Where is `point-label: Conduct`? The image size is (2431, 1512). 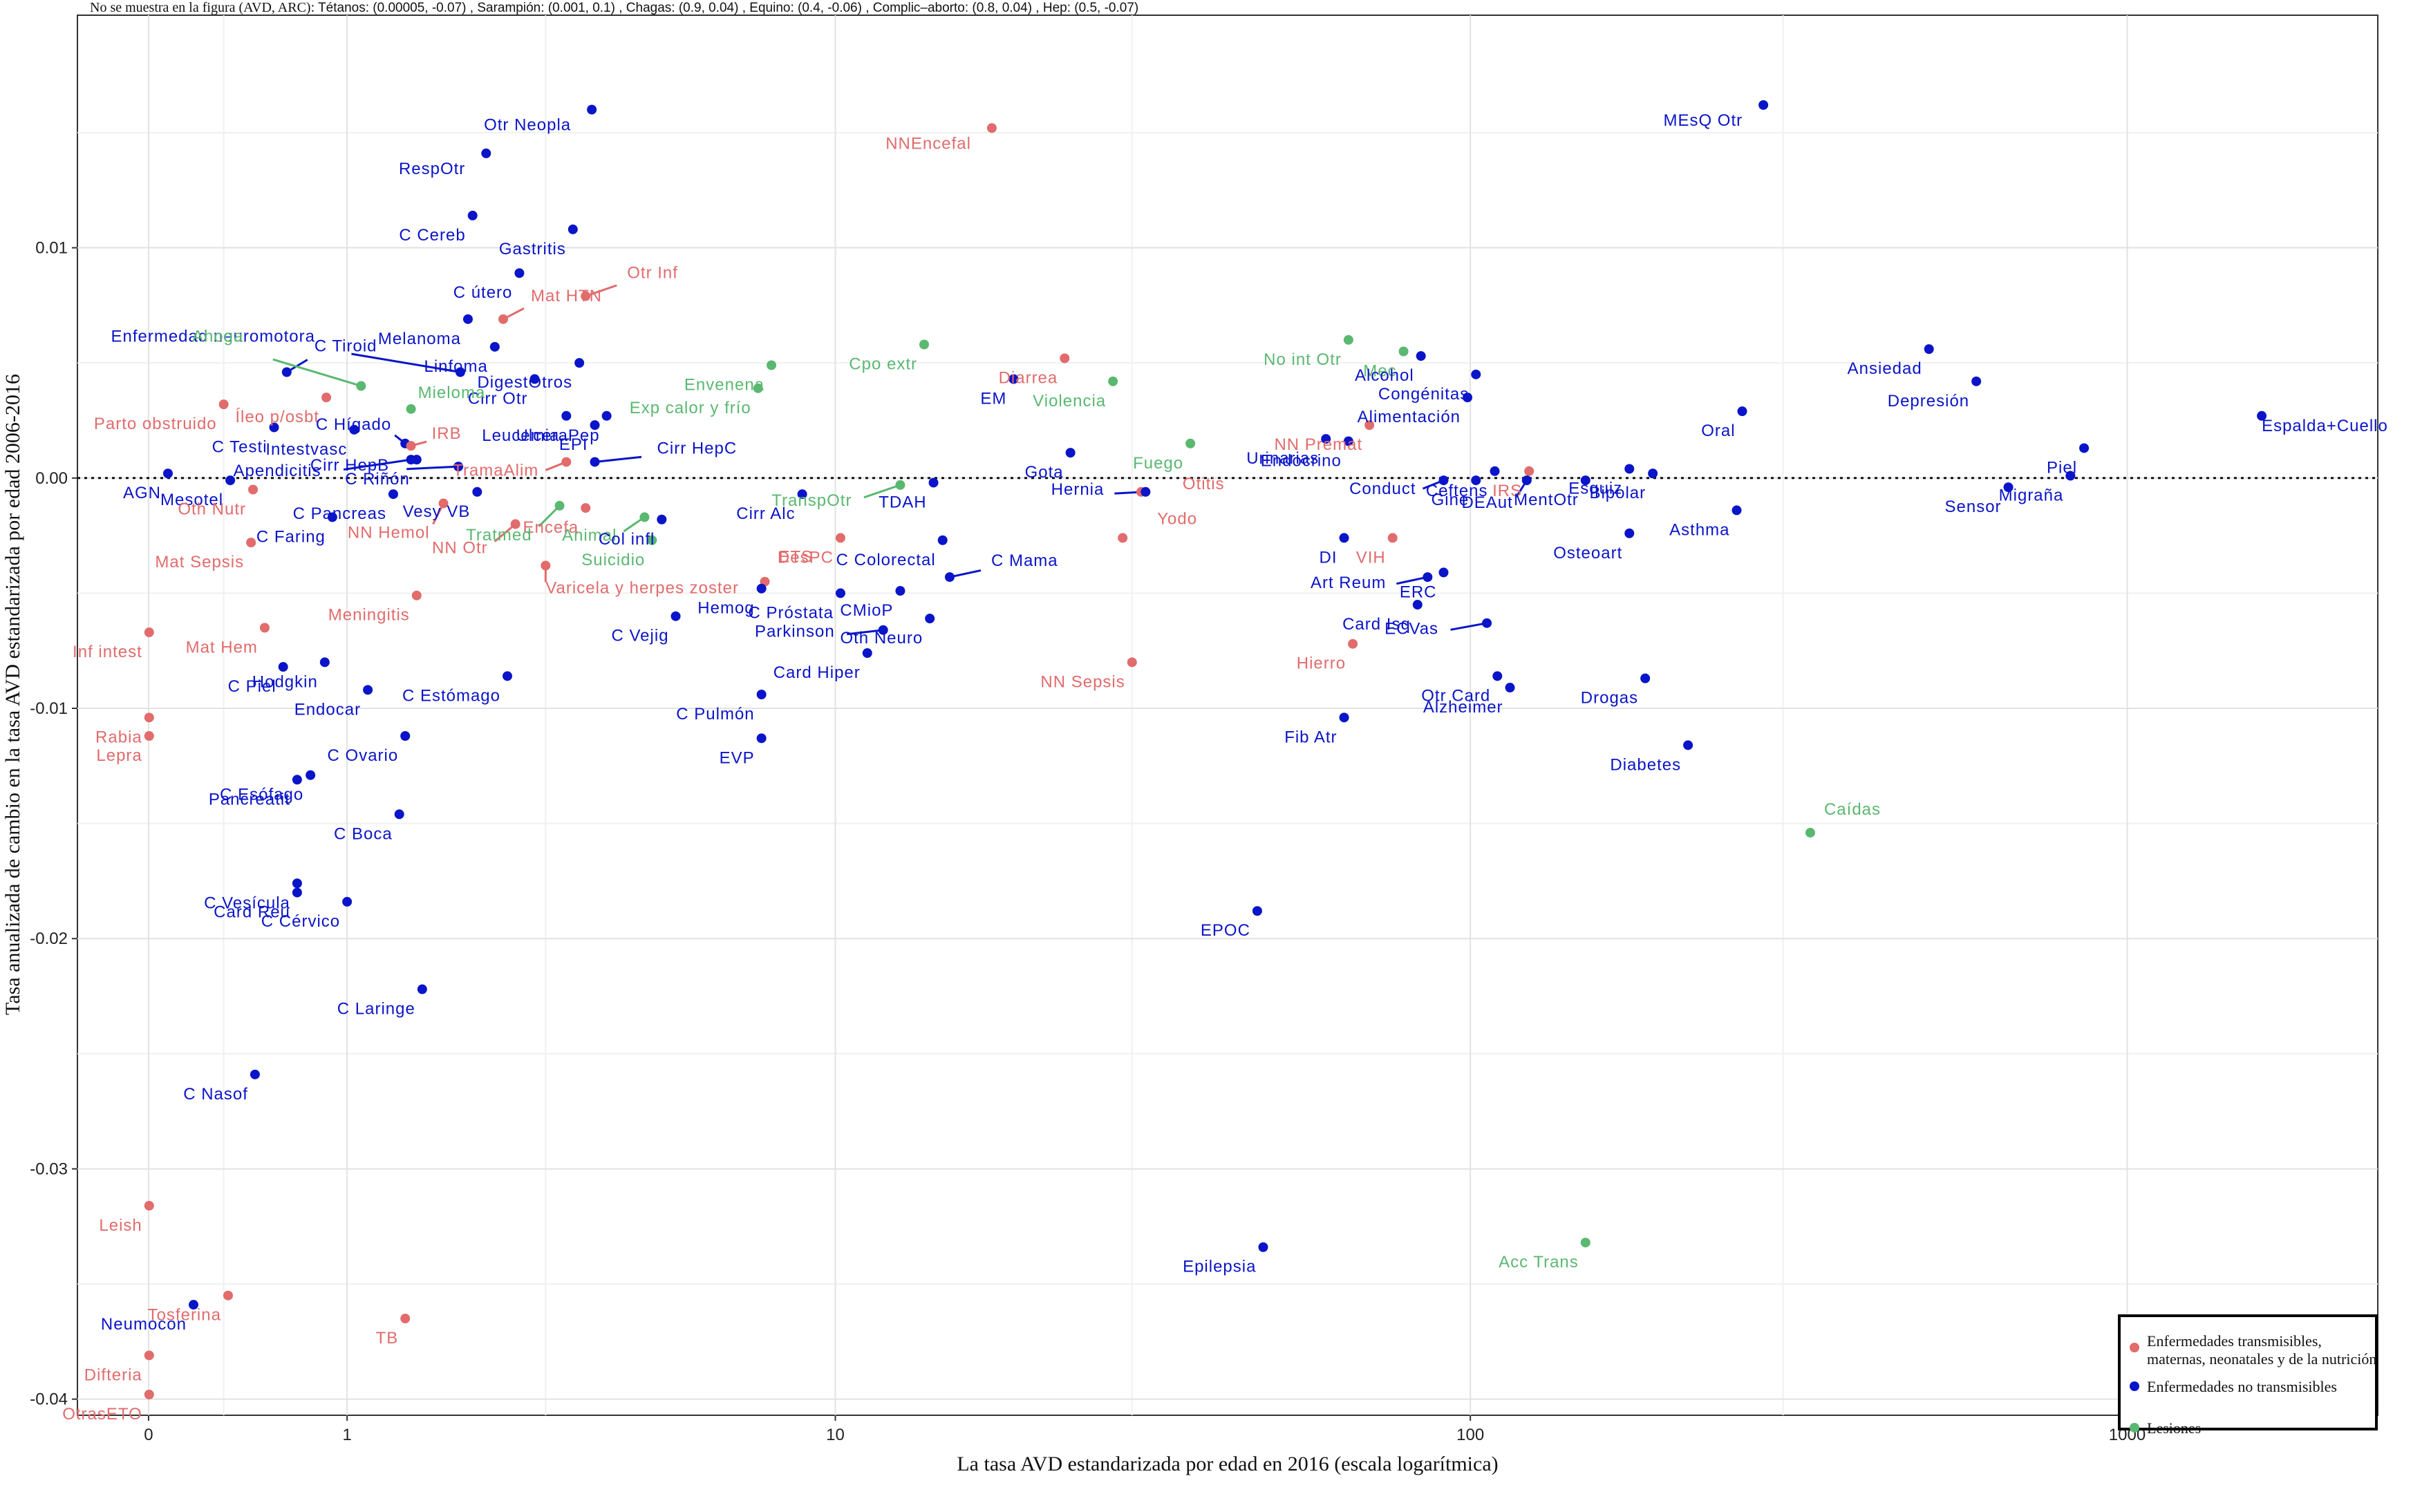
point-label: Conduct is located at coordinates (1382, 489).